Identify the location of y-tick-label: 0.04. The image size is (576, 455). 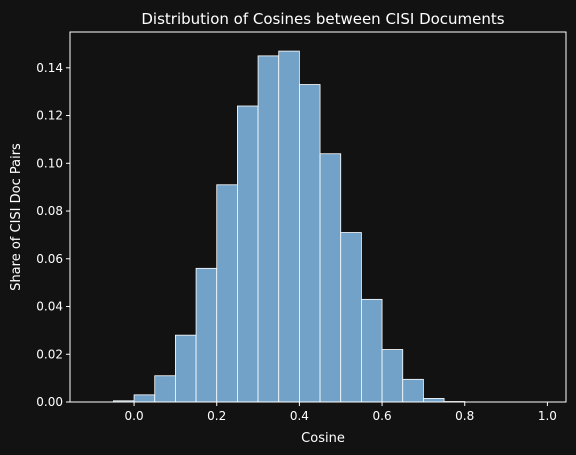
(49, 307).